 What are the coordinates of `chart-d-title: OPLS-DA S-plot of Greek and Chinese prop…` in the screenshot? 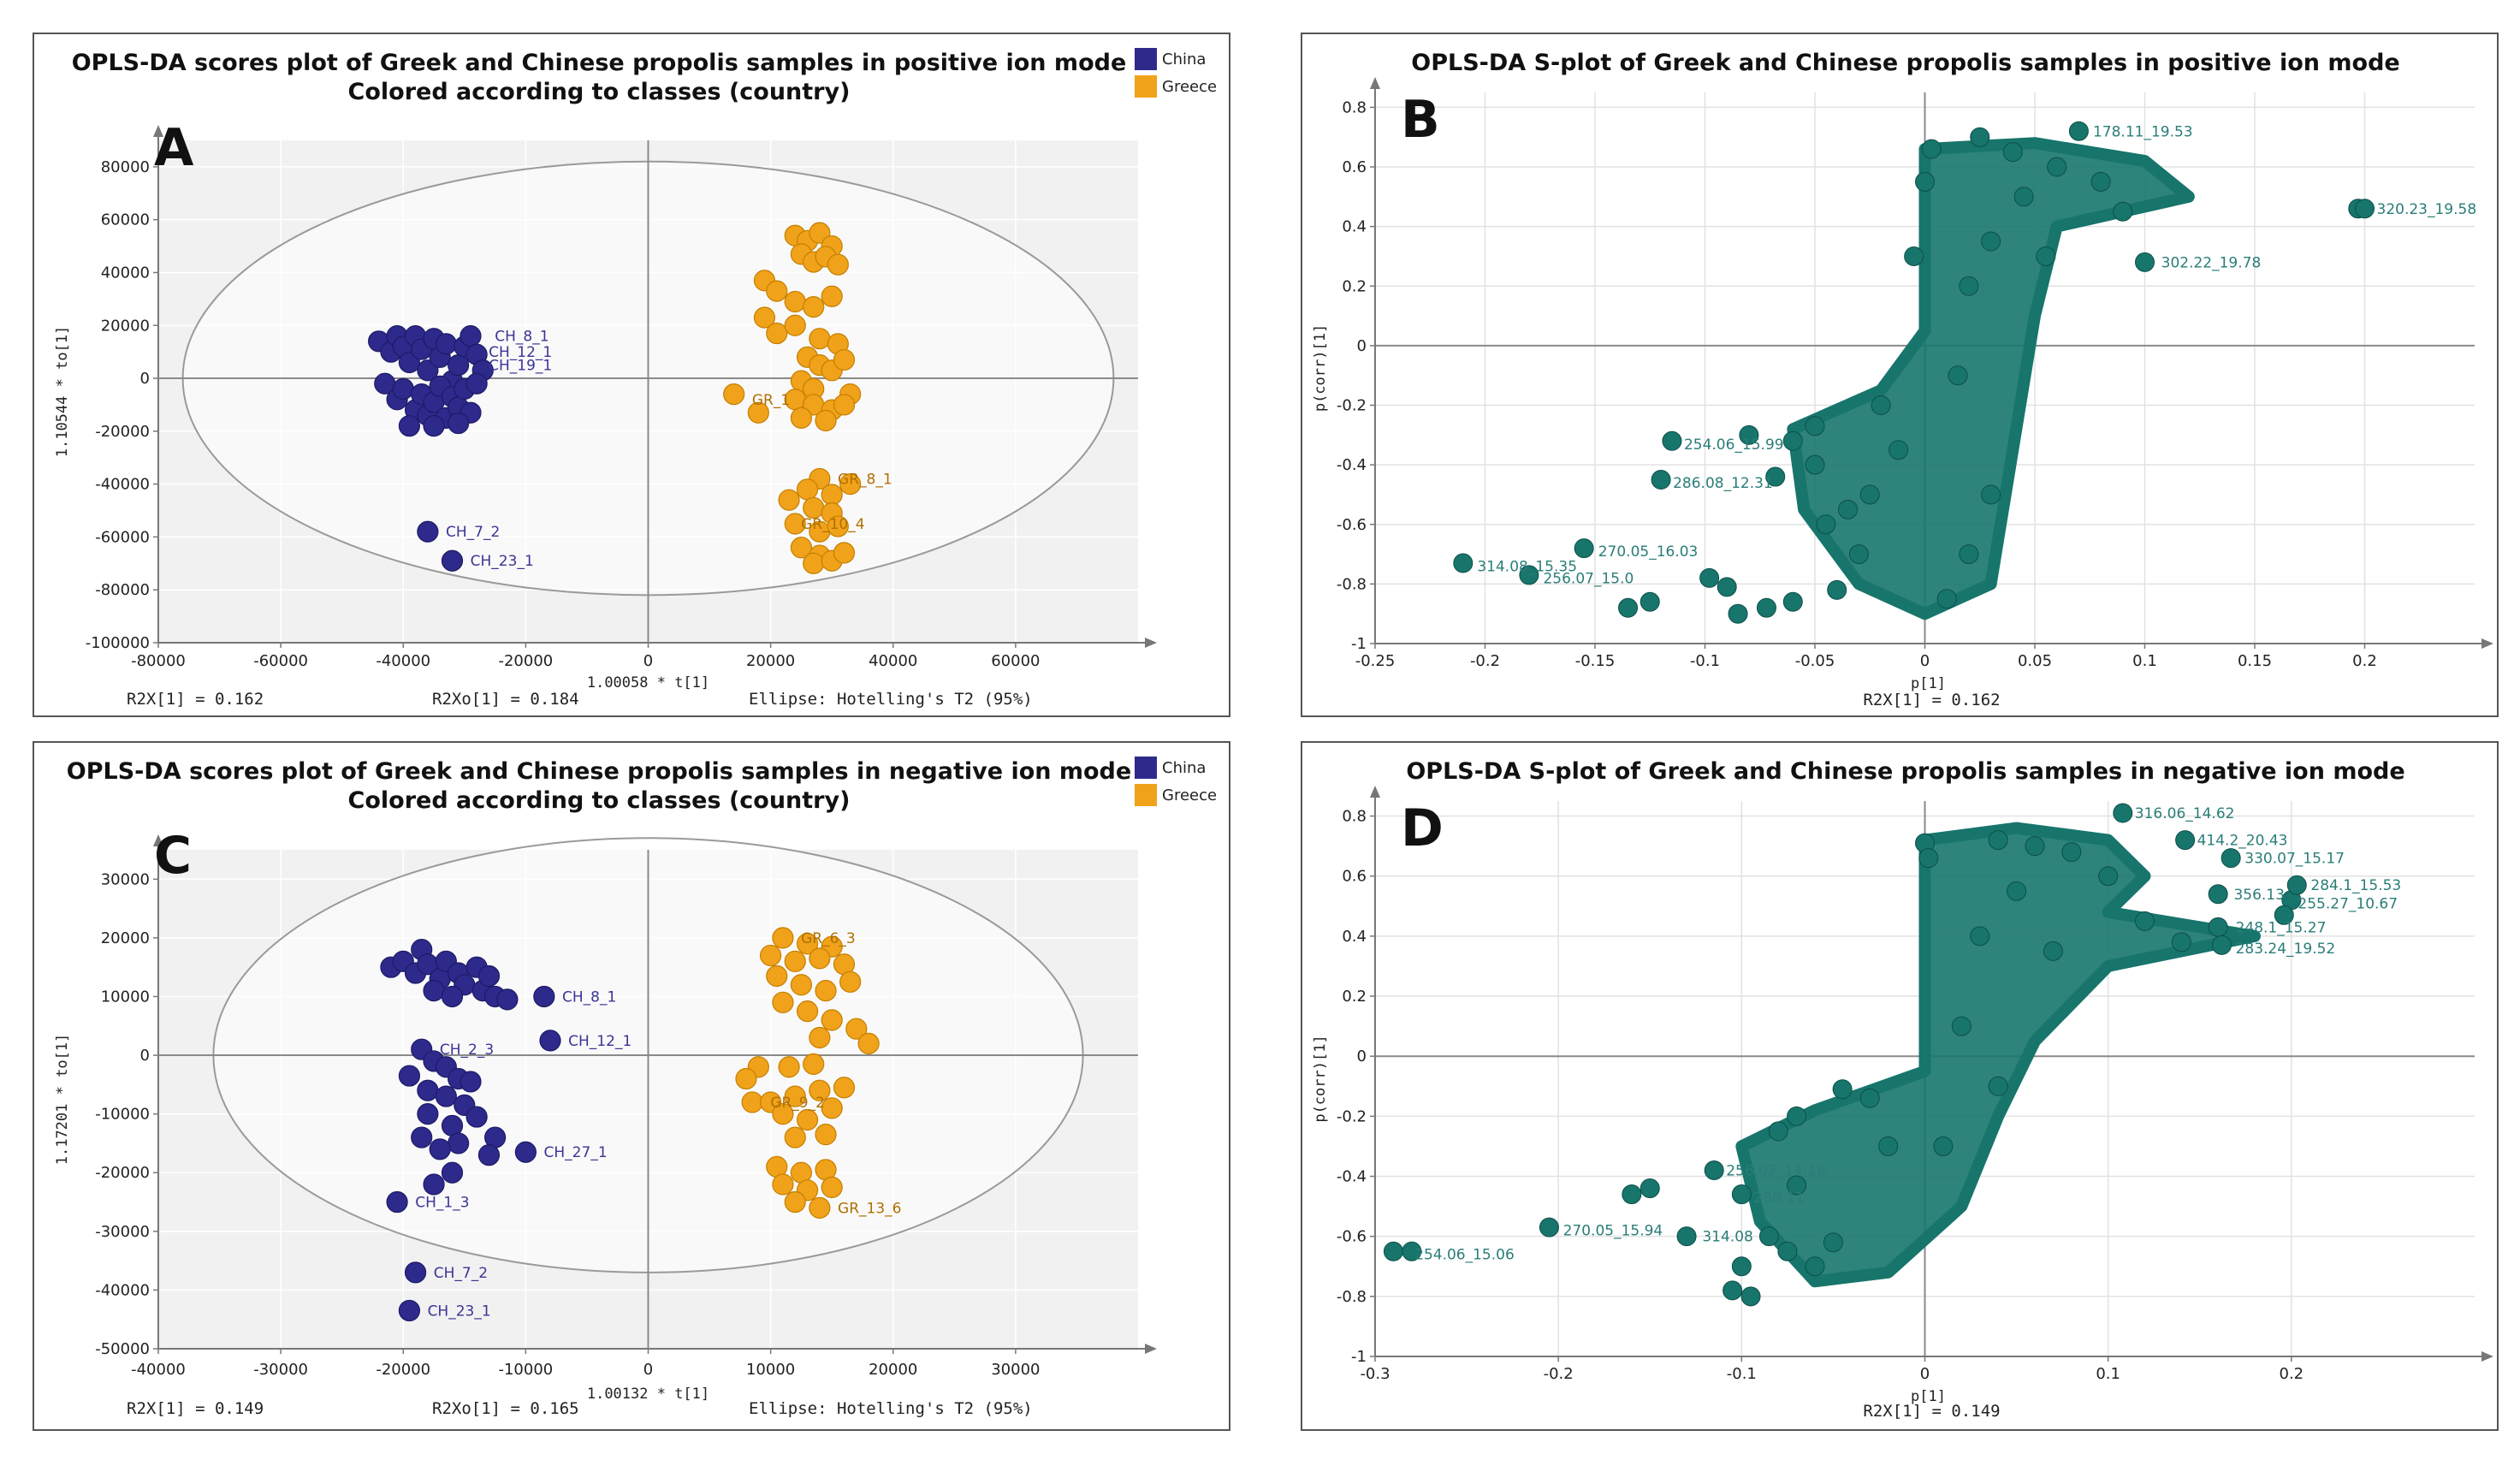 It's located at (1905, 771).